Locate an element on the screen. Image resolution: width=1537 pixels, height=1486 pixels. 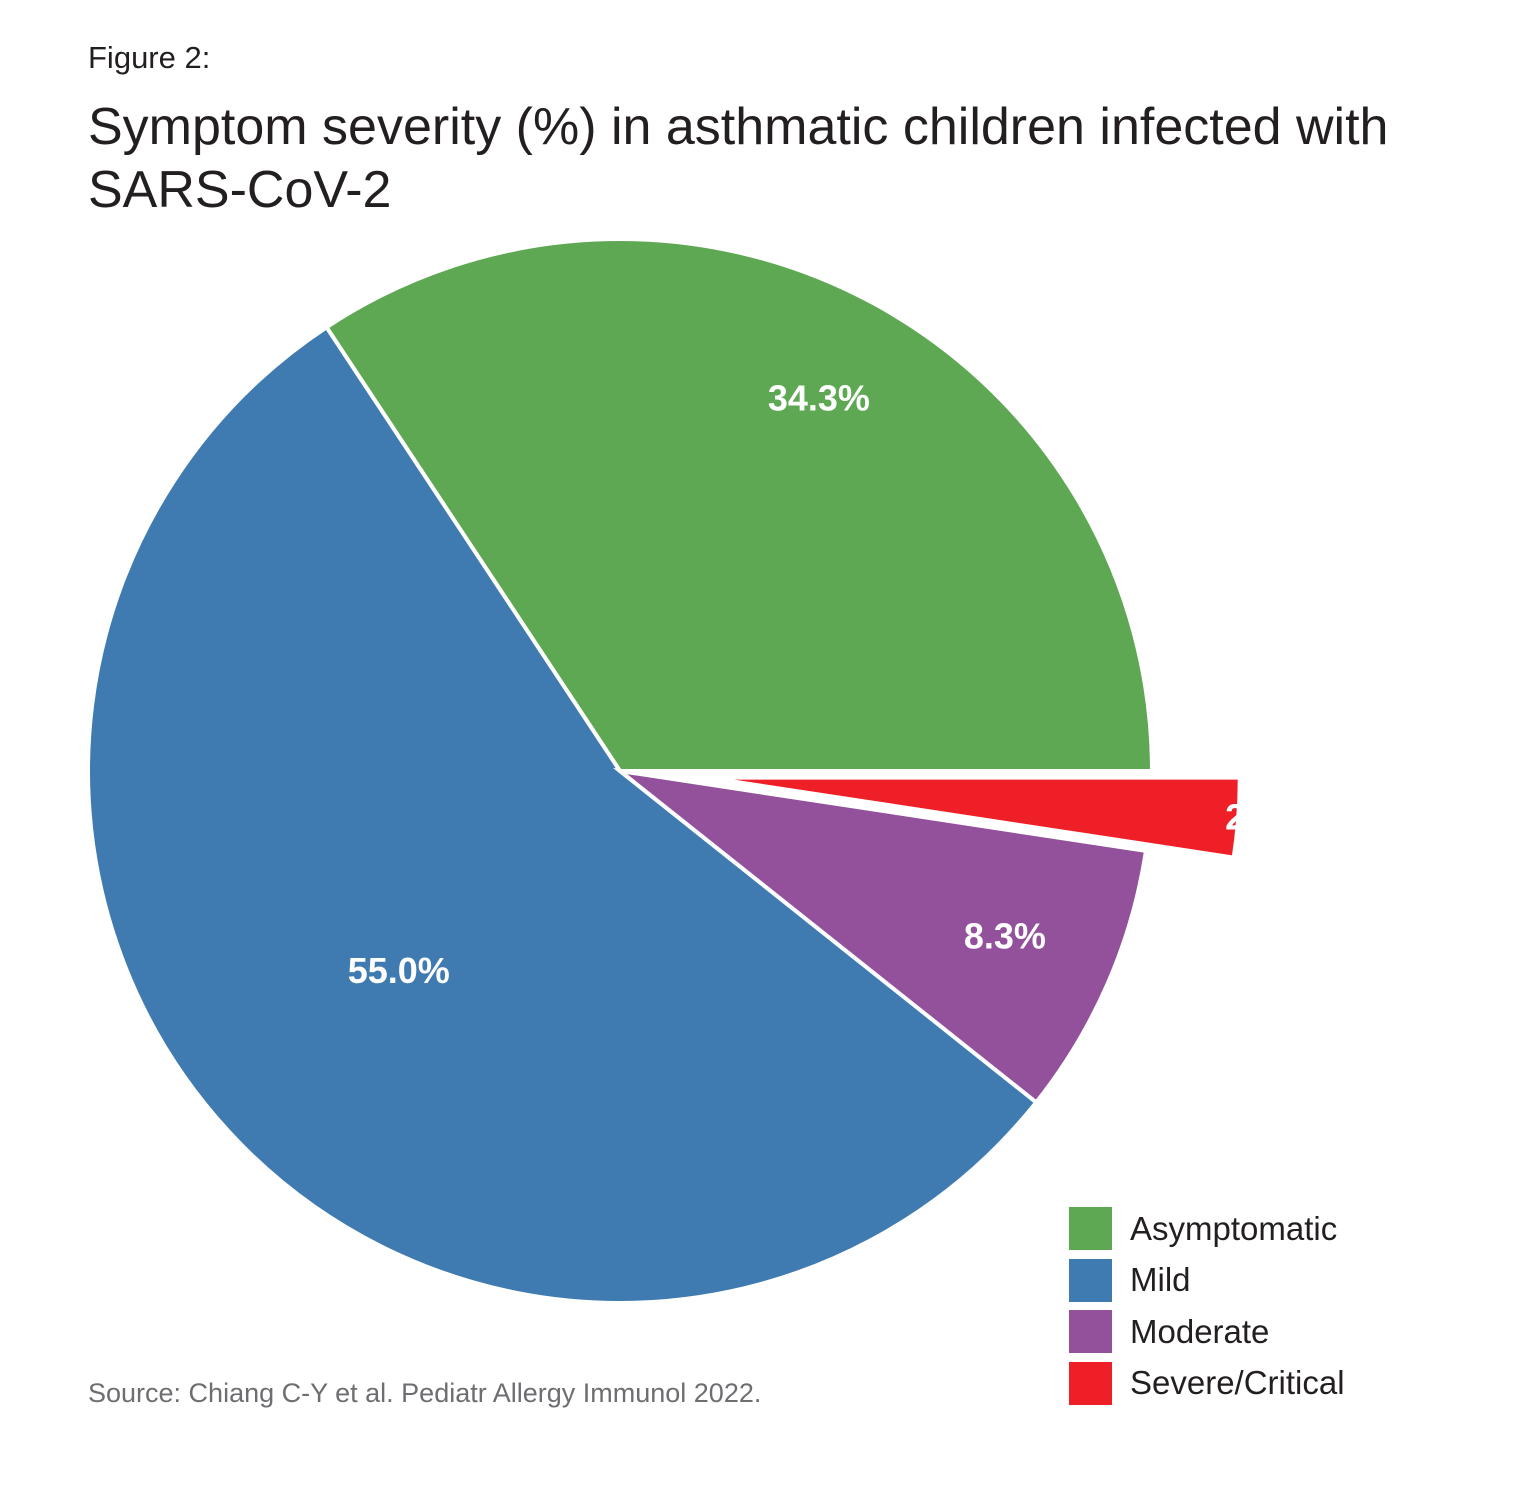
legend-label: Moderate is located at coordinates (1200, 1331).